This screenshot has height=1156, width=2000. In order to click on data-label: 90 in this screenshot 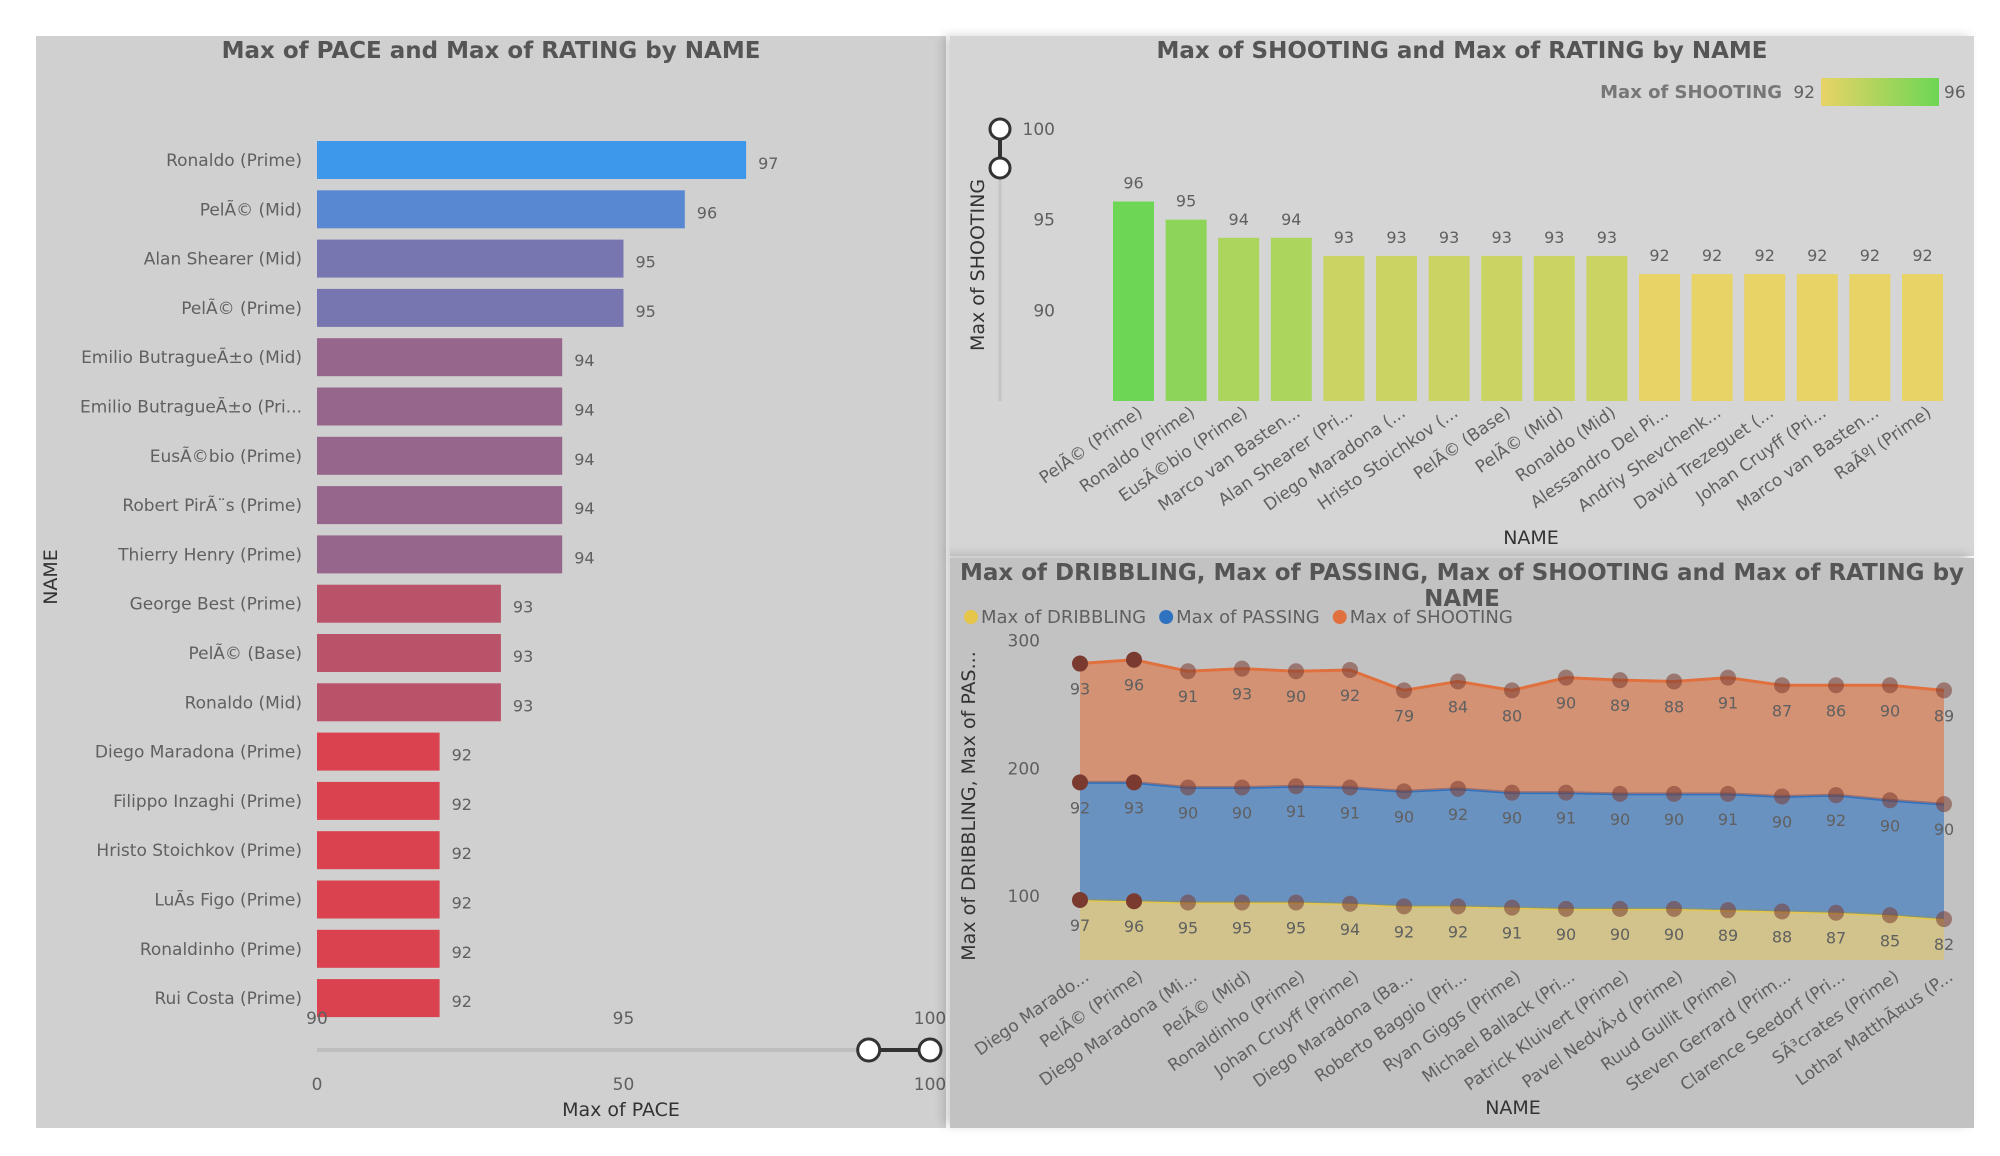, I will do `click(1944, 829)`.